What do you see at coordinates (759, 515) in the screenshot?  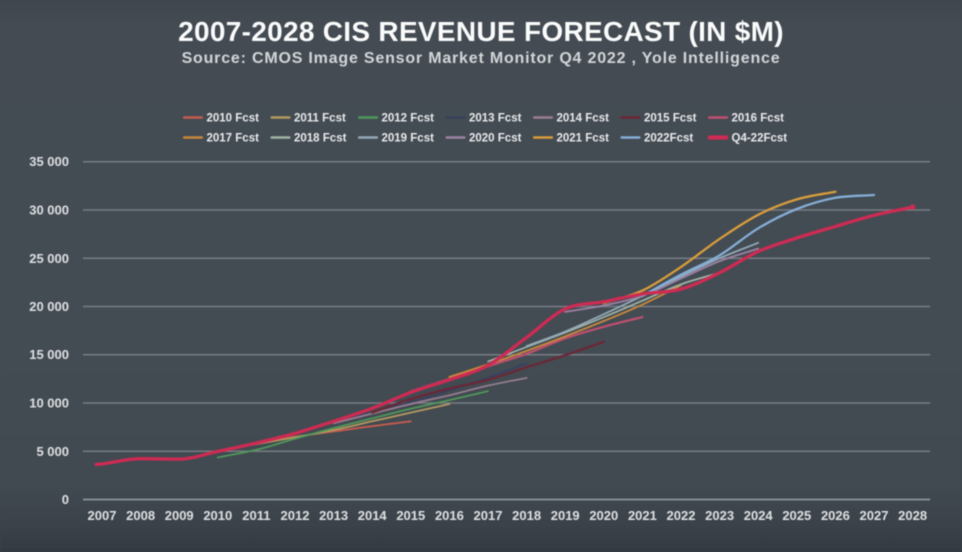 I see `svg-text: 2024` at bounding box center [759, 515].